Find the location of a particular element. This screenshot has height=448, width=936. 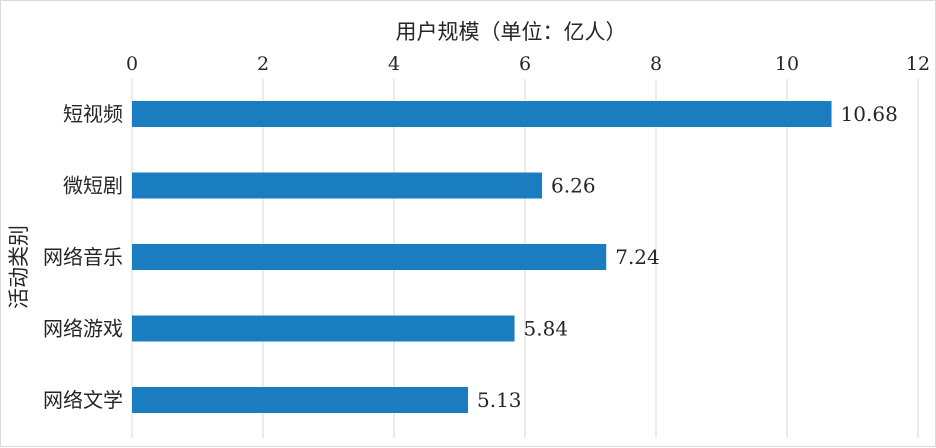

data-label: 6.26 is located at coordinates (573, 186).